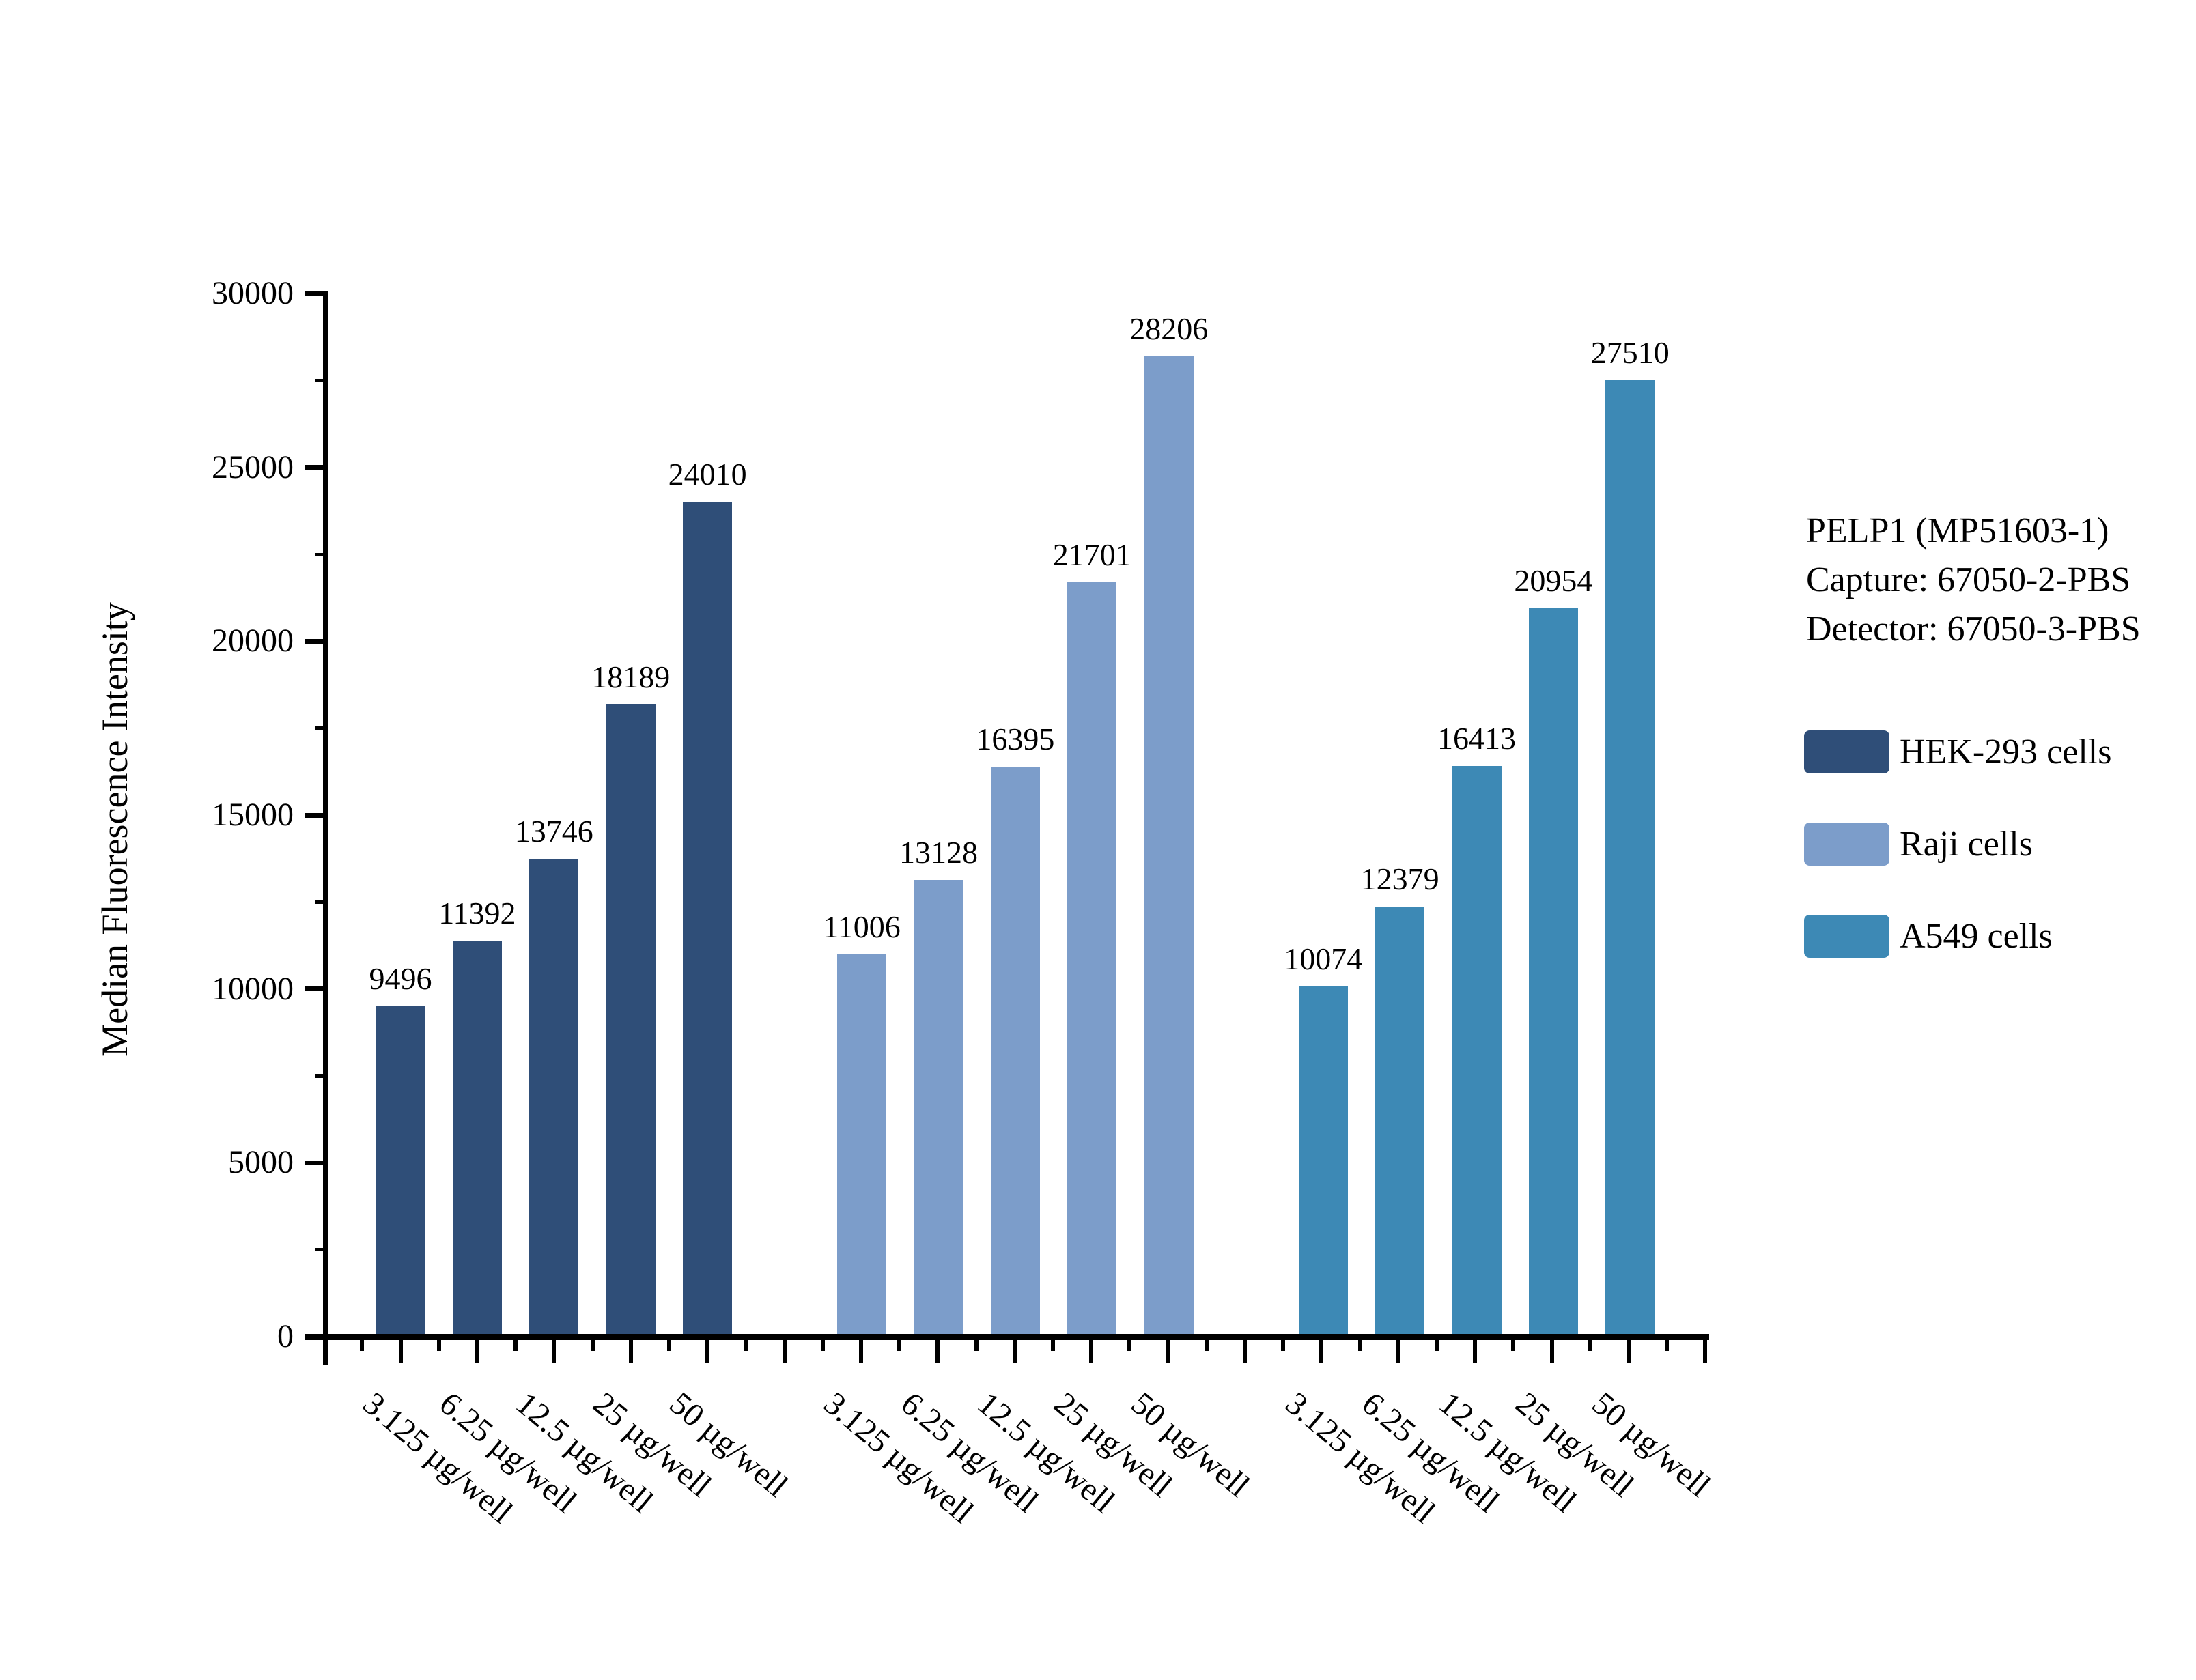 This screenshot has height=1680, width=2196. What do you see at coordinates (707, 474) in the screenshot?
I see `bar-value-label: 24010` at bounding box center [707, 474].